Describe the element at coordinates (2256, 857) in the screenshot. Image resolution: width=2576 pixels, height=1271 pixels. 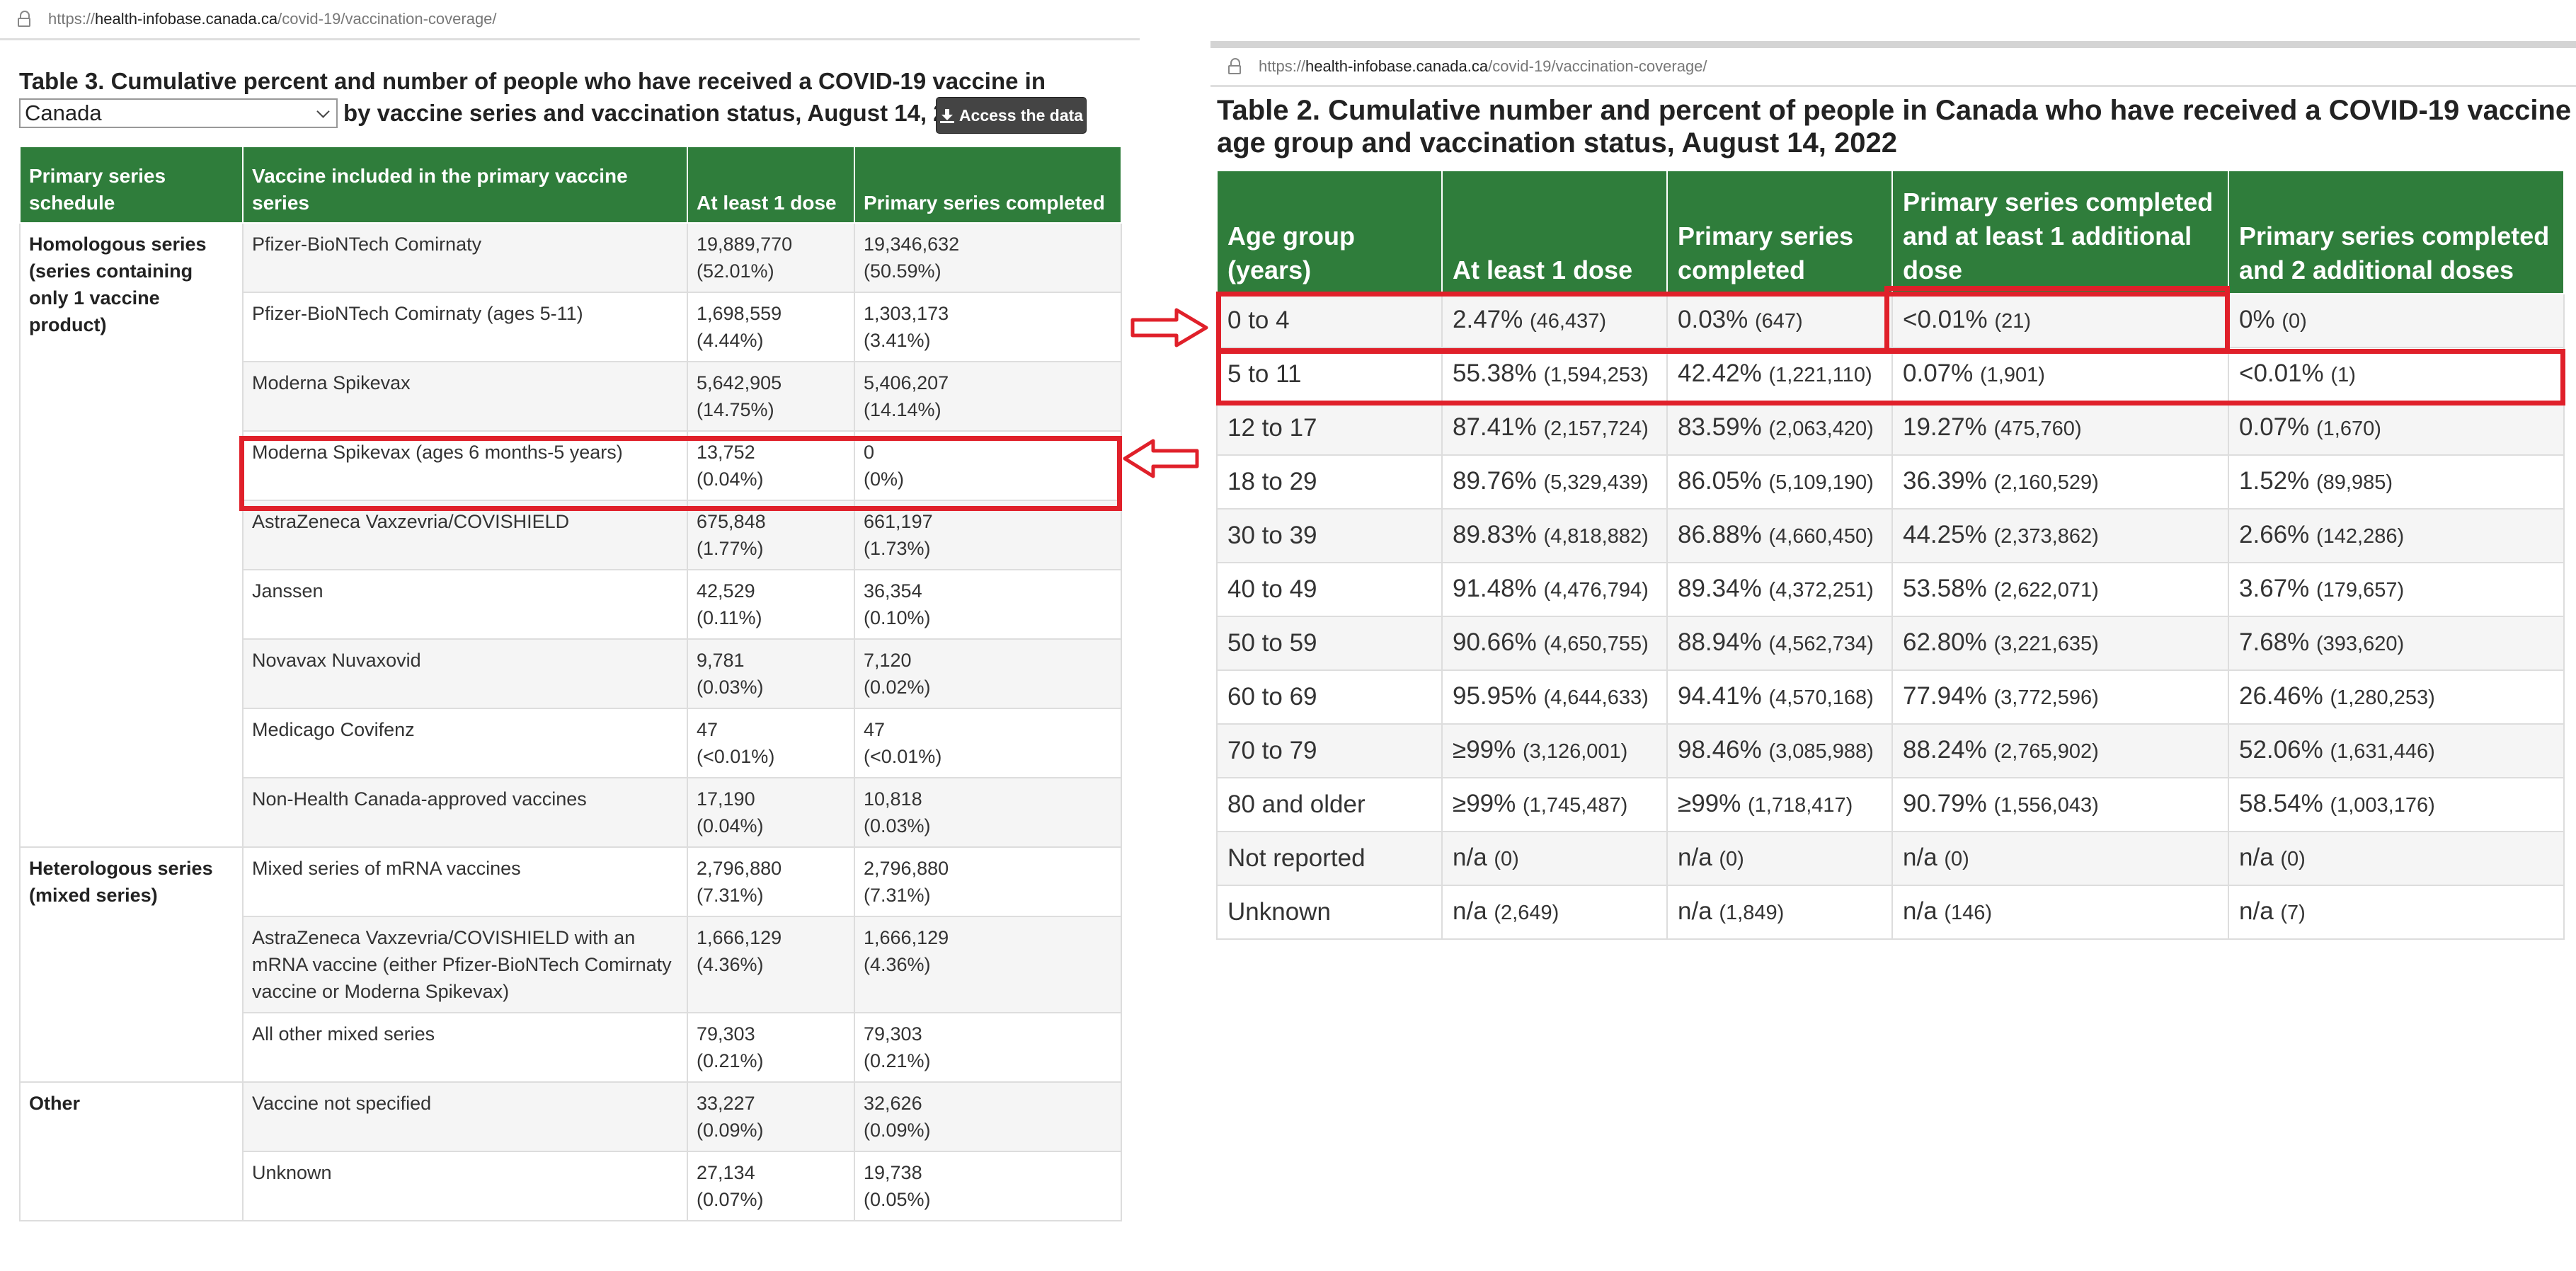
I see `percent-value: n/a` at that location.